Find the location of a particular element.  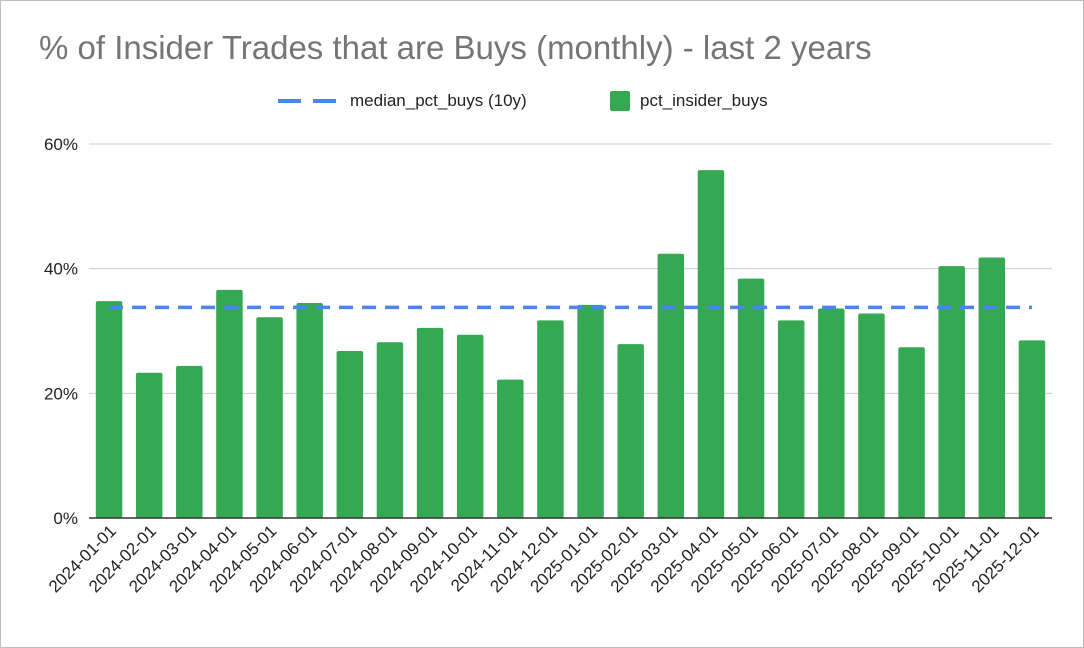

legend-label-pct-buys: pct_insider_buys is located at coordinates (704, 100).